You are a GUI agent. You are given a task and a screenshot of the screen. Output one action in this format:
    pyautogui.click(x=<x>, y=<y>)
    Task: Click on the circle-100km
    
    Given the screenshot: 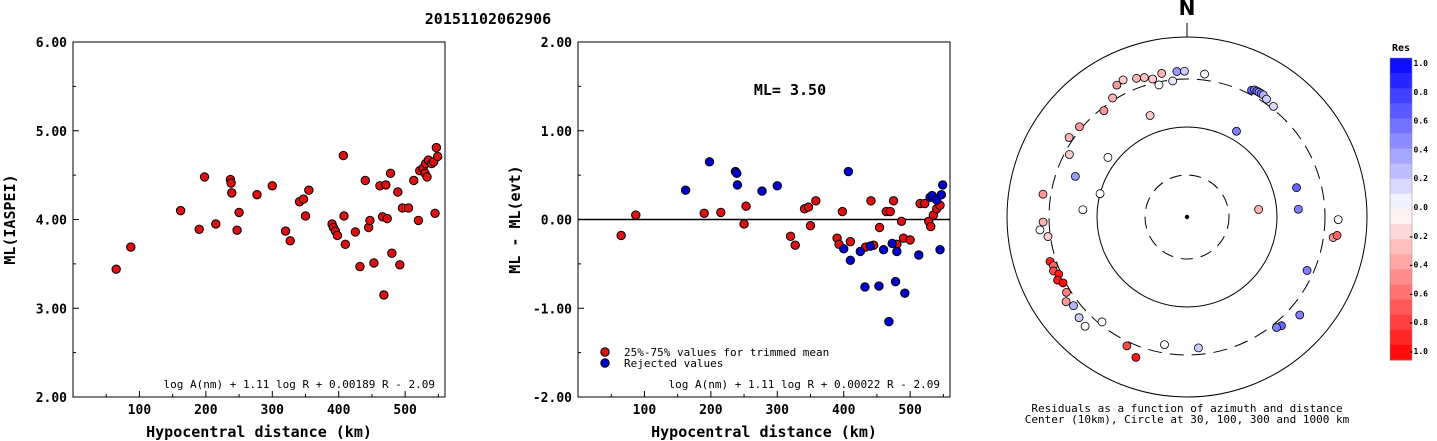 What is the action you would take?
    pyautogui.click(x=1187, y=217)
    